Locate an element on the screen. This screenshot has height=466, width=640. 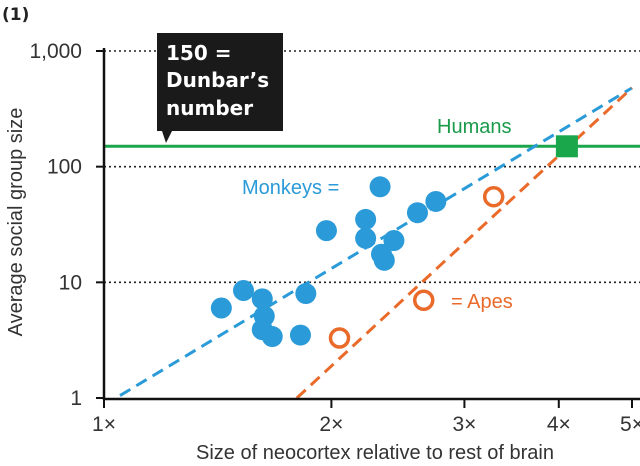
x-tick-label: 1× is located at coordinates (104, 424).